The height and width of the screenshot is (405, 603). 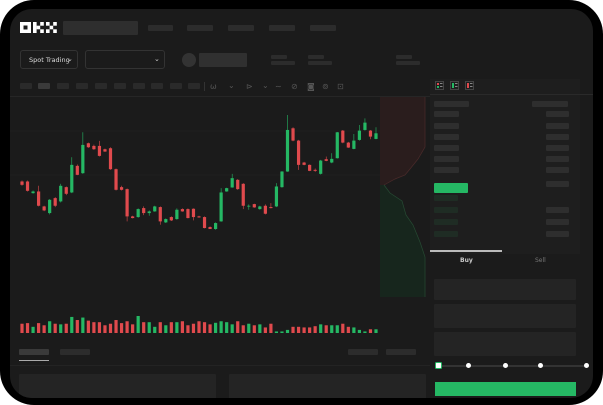 I want to click on fullscreen-icon: ⊡, so click(x=340, y=86).